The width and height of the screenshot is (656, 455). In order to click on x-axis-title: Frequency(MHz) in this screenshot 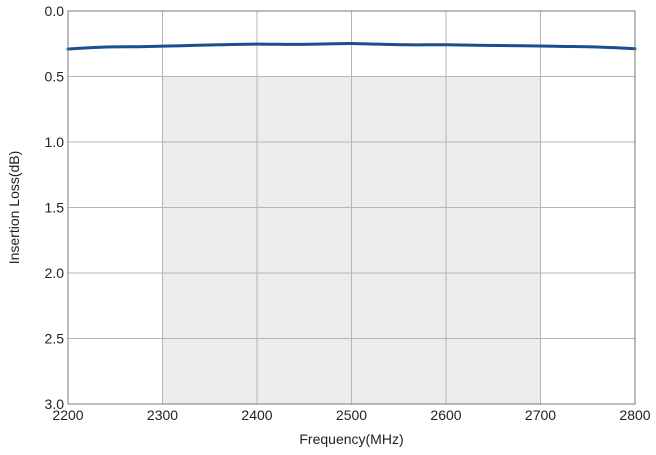, I will do `click(351, 439)`.